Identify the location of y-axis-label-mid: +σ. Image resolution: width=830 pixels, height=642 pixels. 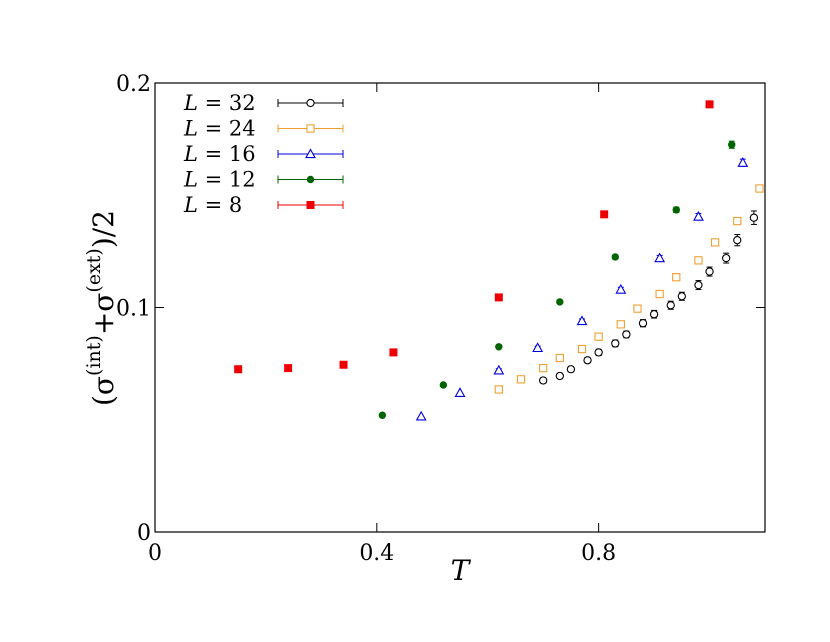
(103, 314).